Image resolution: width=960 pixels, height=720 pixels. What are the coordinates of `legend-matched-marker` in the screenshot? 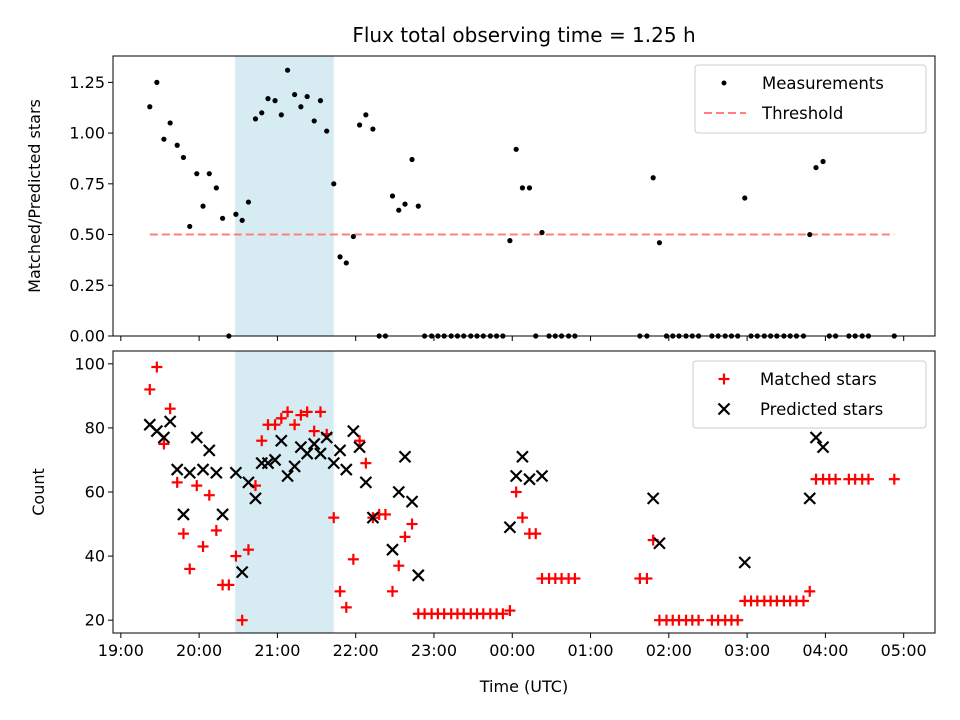 It's located at (724, 379).